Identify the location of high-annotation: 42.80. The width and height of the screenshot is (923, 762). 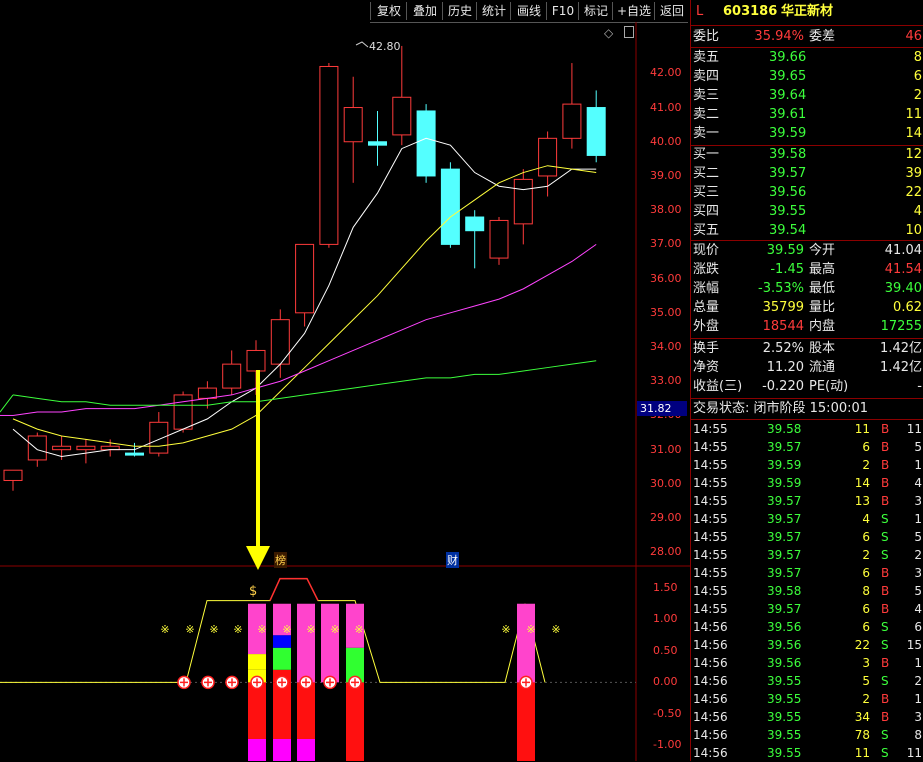
(385, 46).